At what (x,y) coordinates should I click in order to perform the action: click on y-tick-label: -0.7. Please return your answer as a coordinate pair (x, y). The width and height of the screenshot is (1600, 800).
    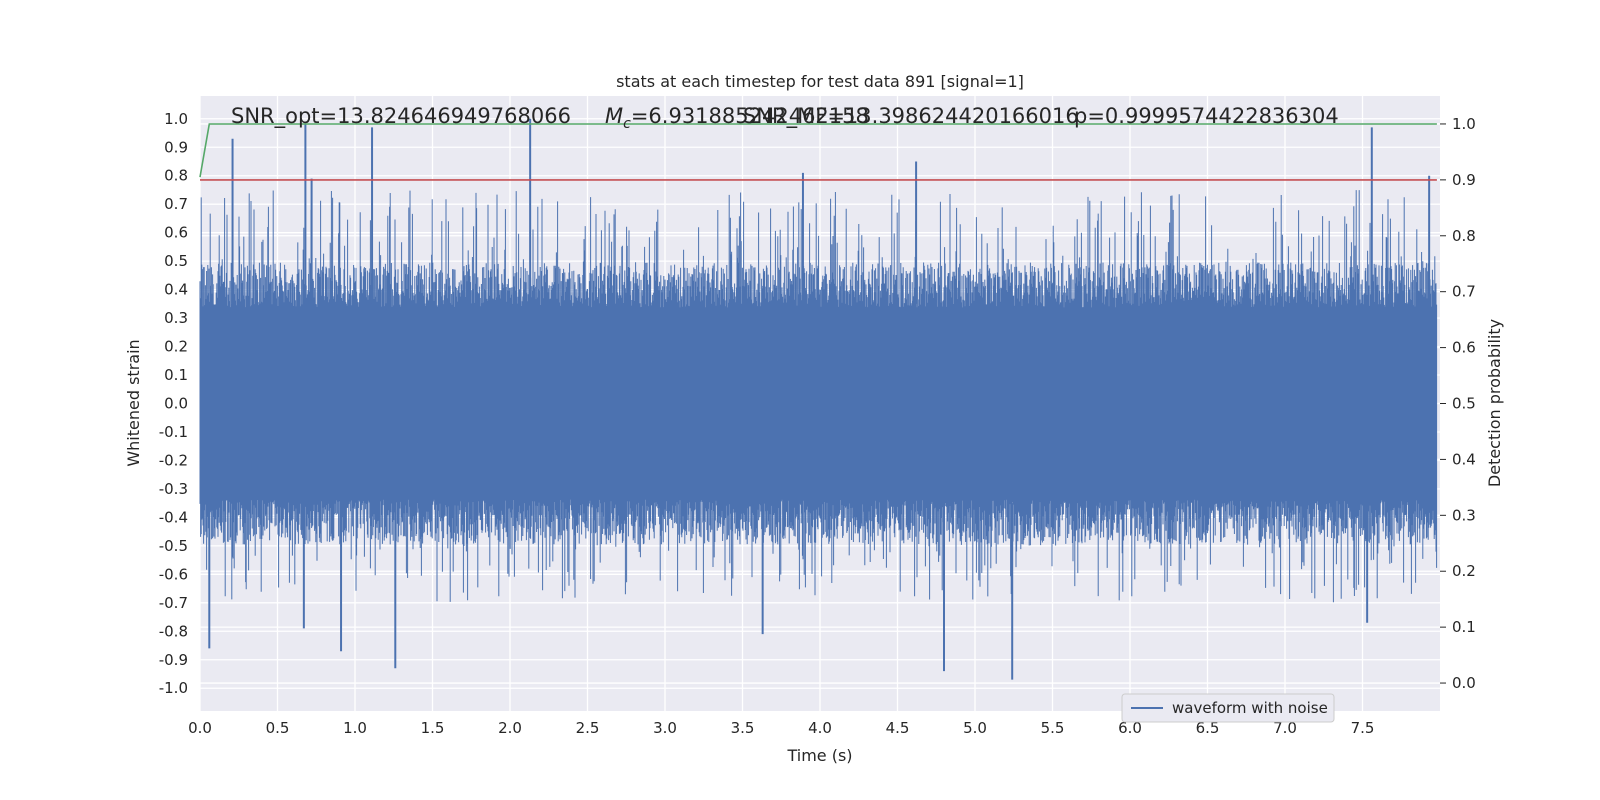
    Looking at the image, I should click on (173, 603).